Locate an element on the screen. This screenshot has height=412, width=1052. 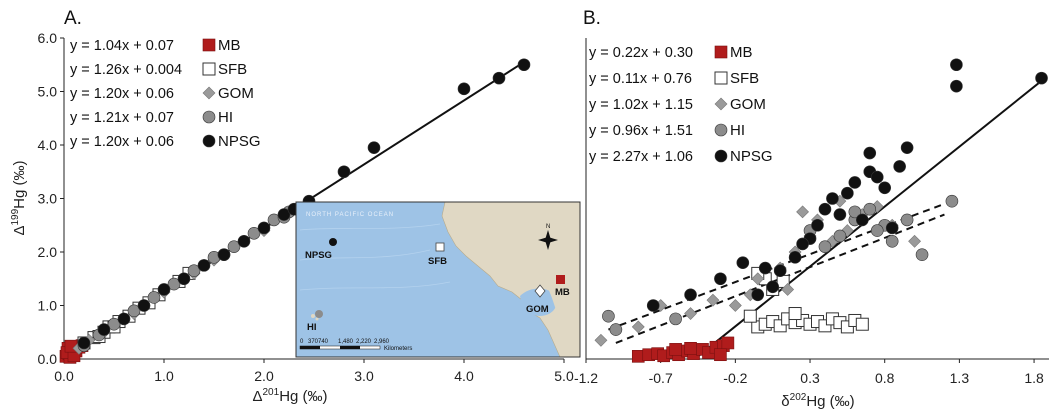
panel-b-label: B. is located at coordinates (592, 18).